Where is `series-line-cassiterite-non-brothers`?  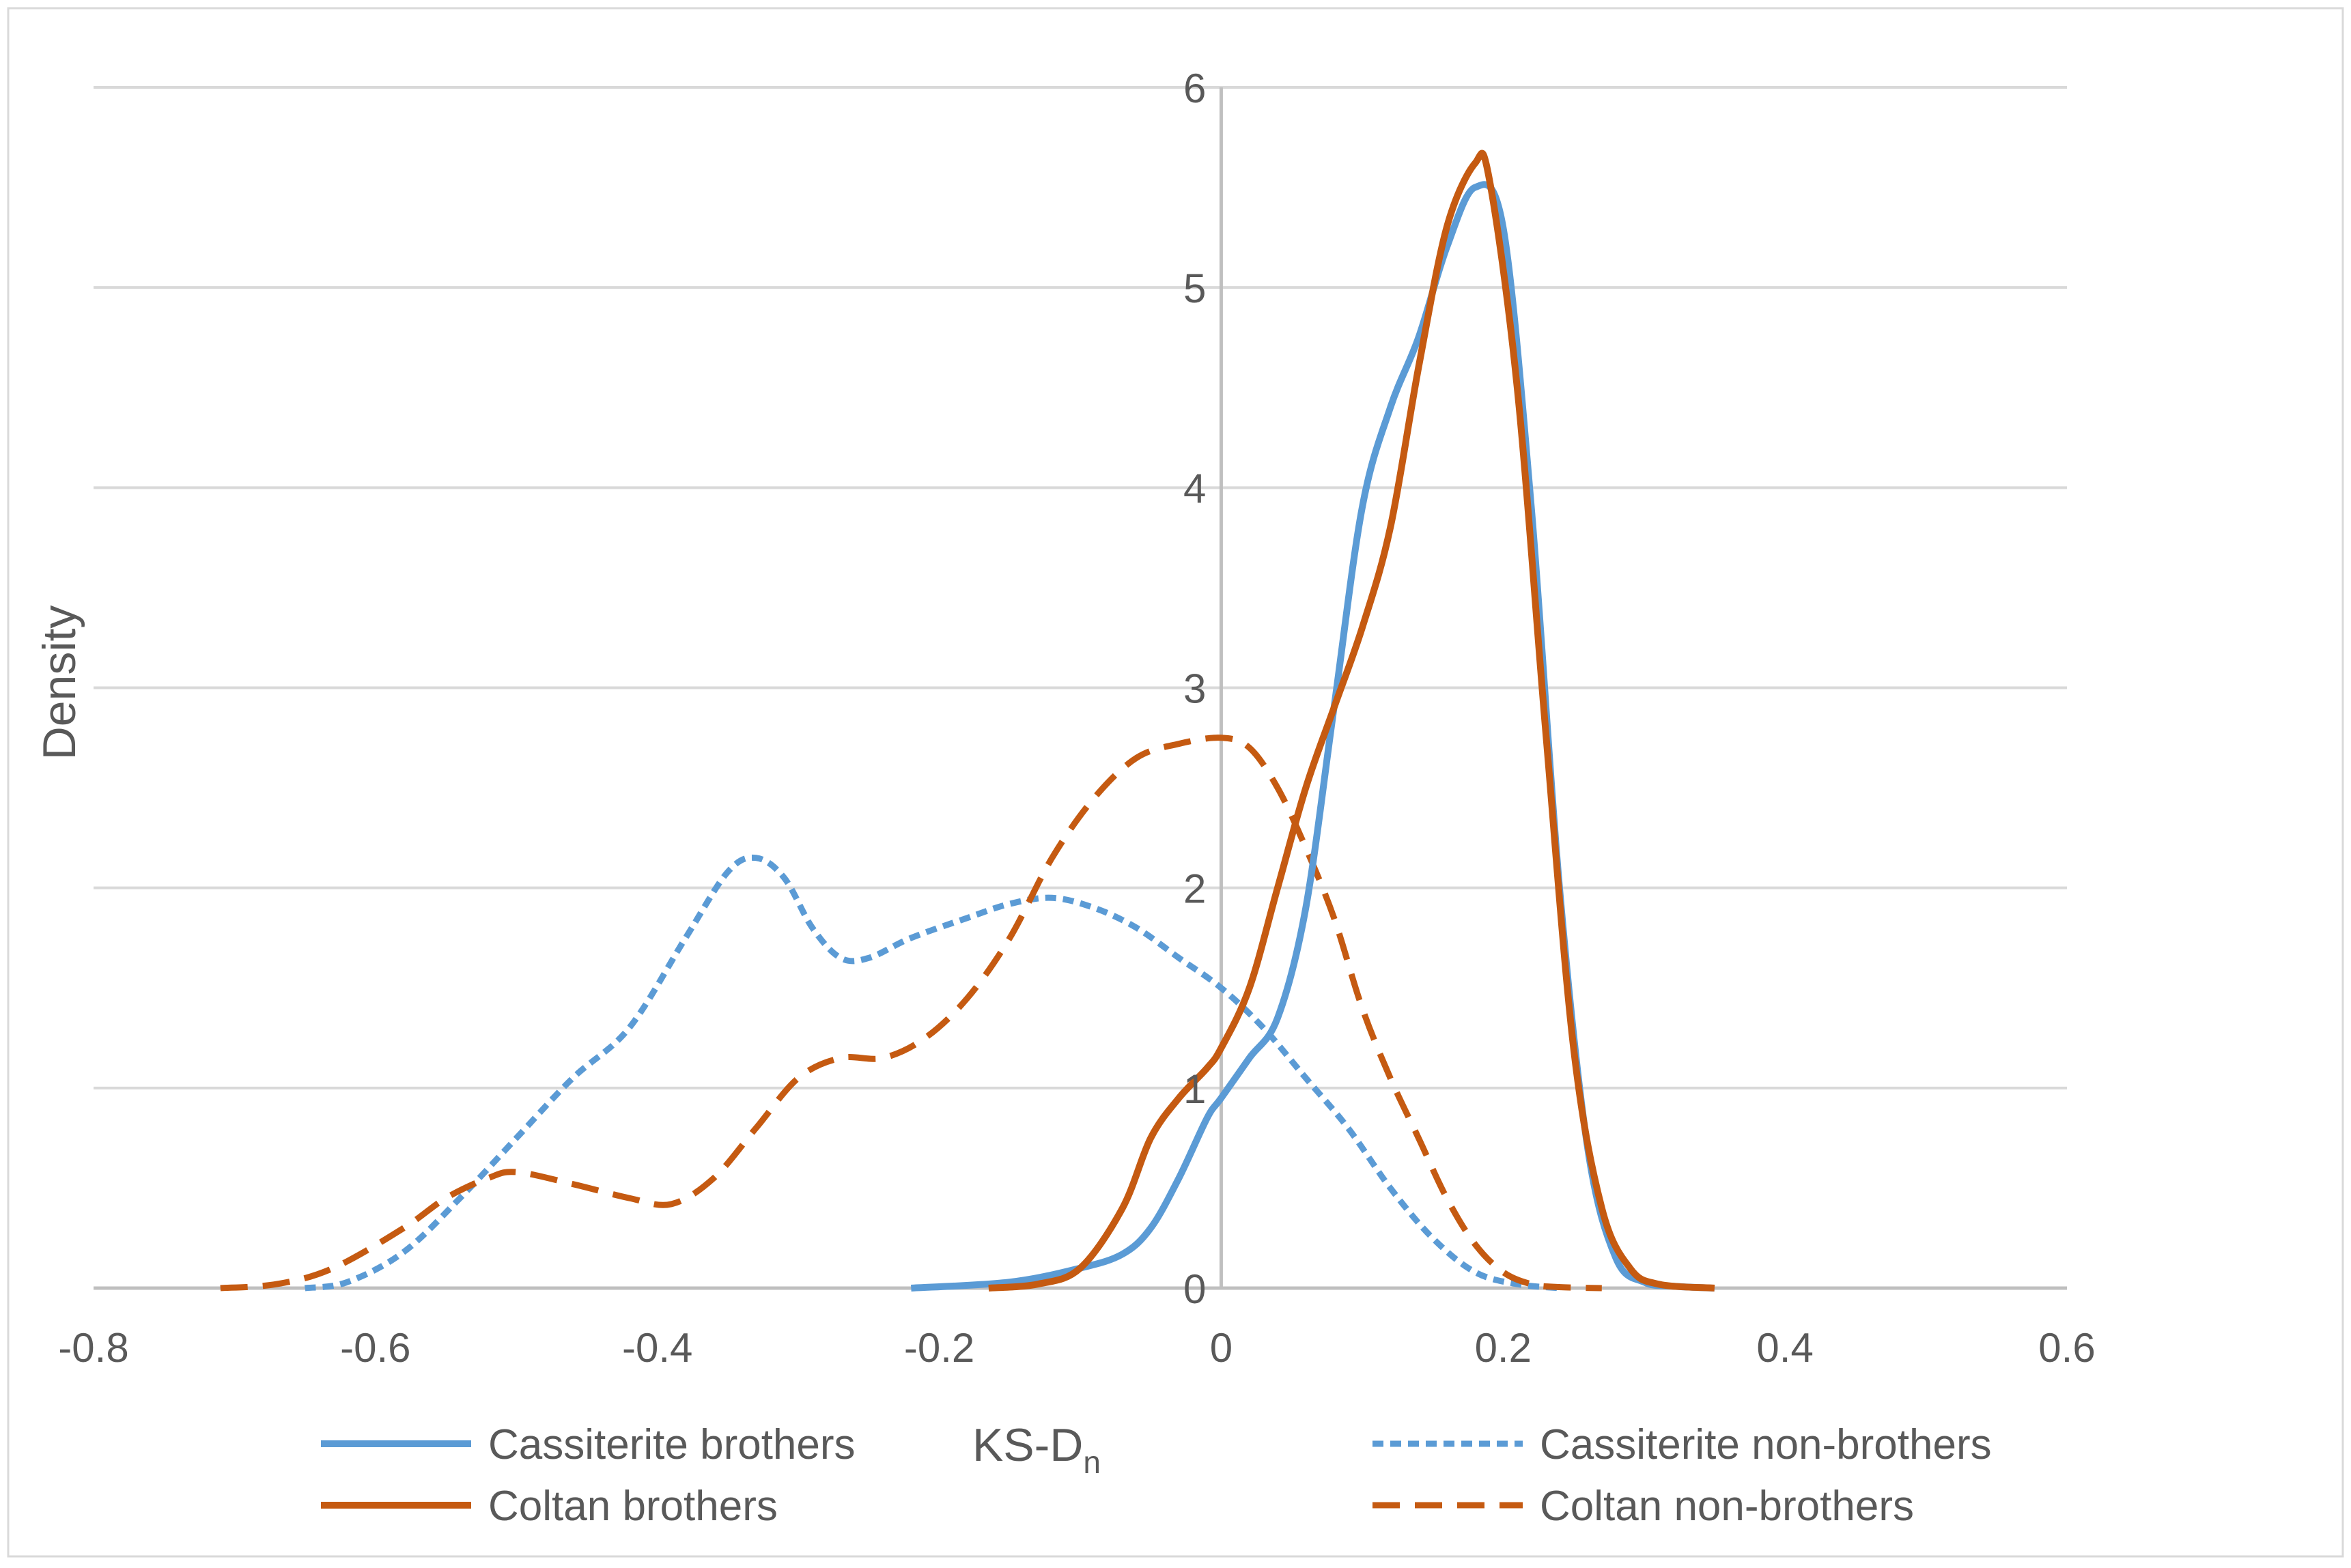
series-line-cassiterite-non-brothers is located at coordinates (932, 1073).